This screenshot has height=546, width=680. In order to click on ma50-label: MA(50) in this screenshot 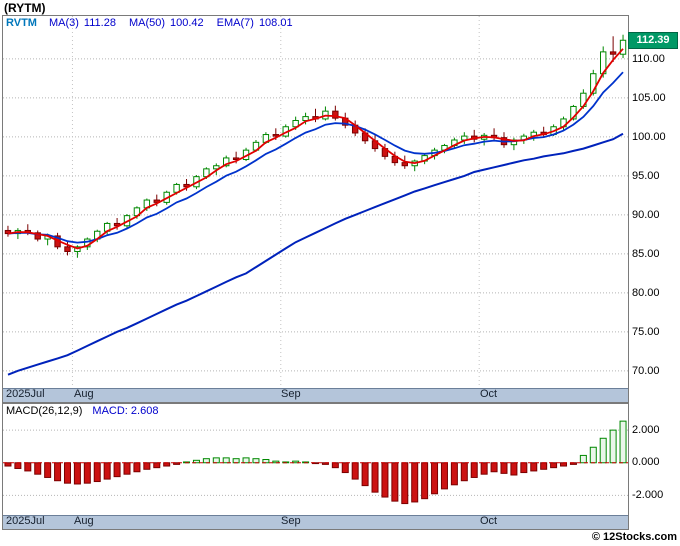, I will do `click(146, 23)`.